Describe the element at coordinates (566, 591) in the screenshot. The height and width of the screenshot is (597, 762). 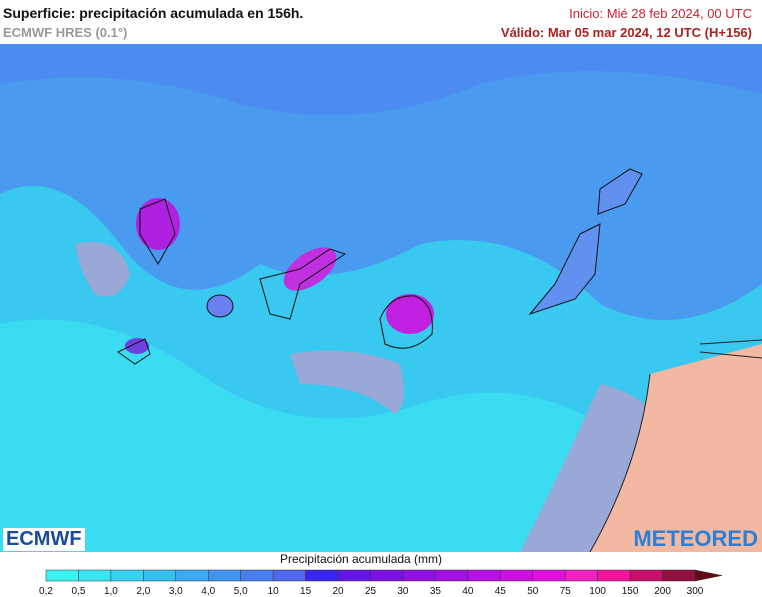
I see `legend-label: 75` at that location.